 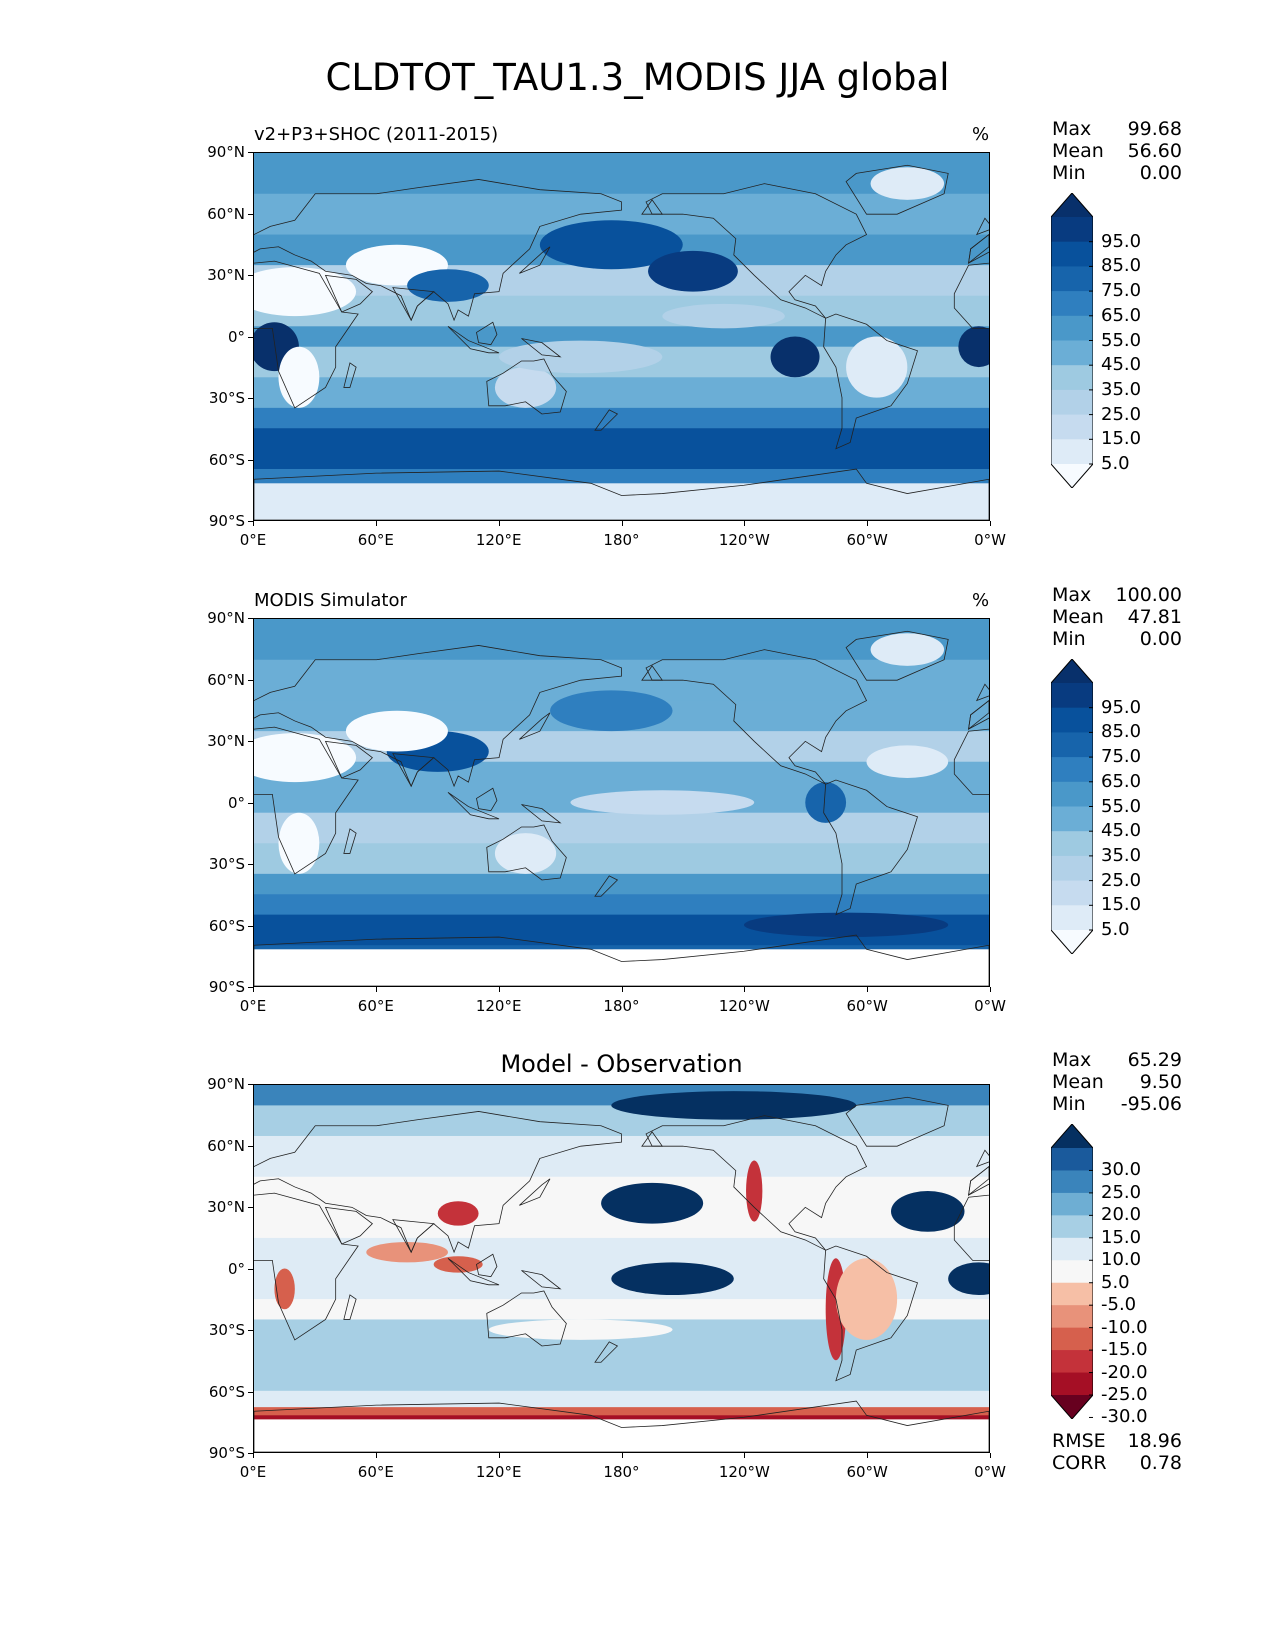 What do you see at coordinates (1117, 1441) in the screenshot?
I see `stat-row: RMSE 18.96` at bounding box center [1117, 1441].